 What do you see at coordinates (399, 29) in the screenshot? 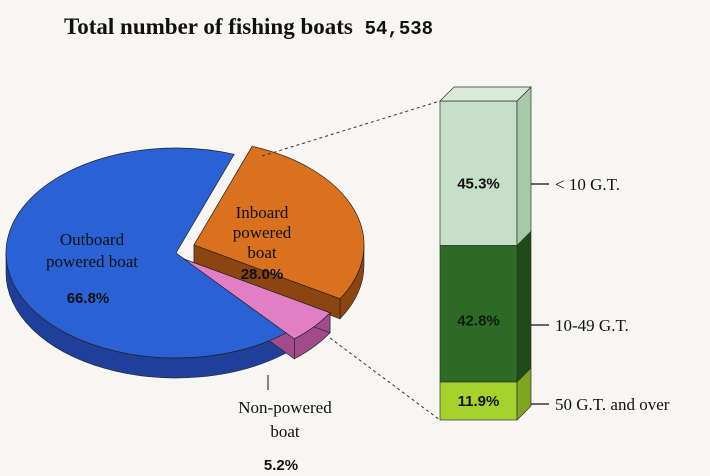
I see `total-count: 54,538` at bounding box center [399, 29].